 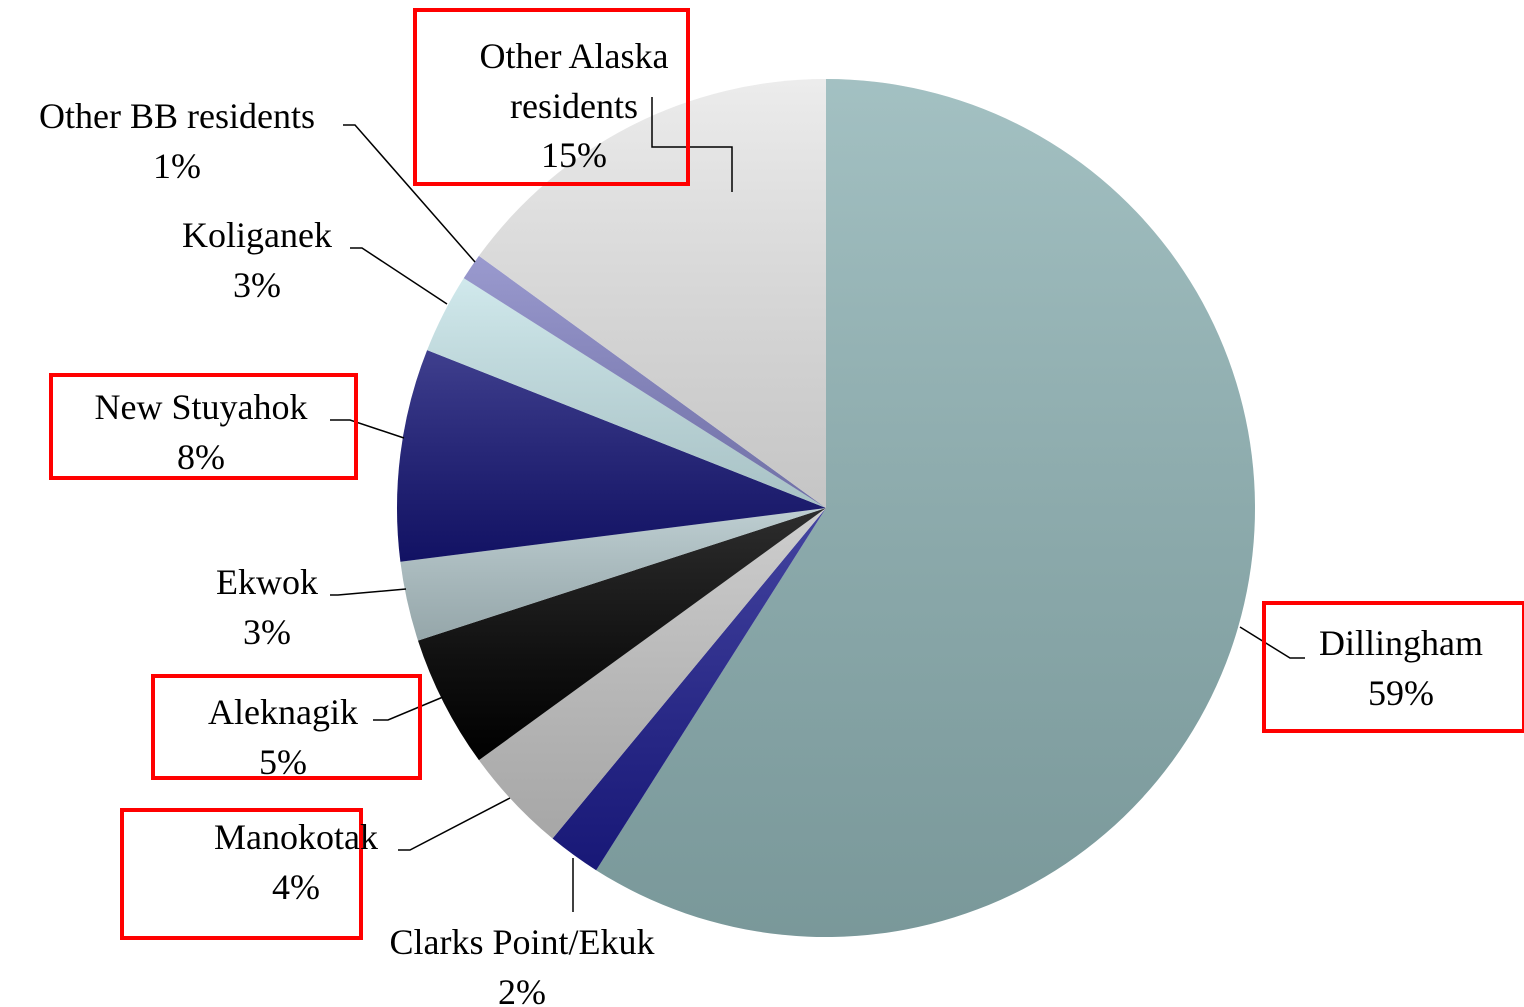 What do you see at coordinates (1401, 643) in the screenshot?
I see `category-label: Dillingham` at bounding box center [1401, 643].